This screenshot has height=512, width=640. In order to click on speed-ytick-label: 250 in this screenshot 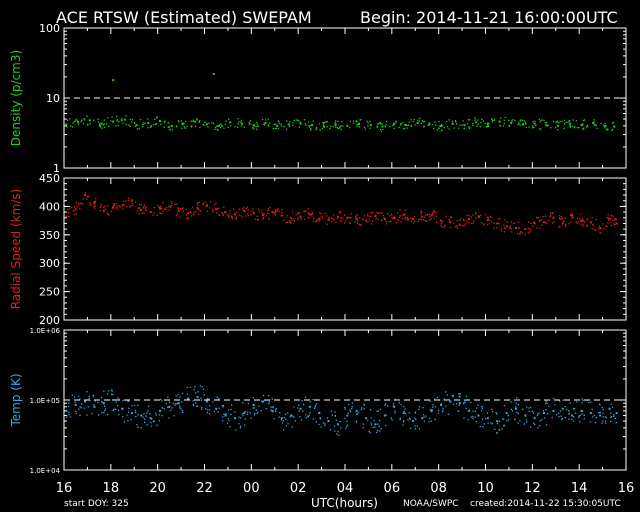, I will do `click(49, 292)`.